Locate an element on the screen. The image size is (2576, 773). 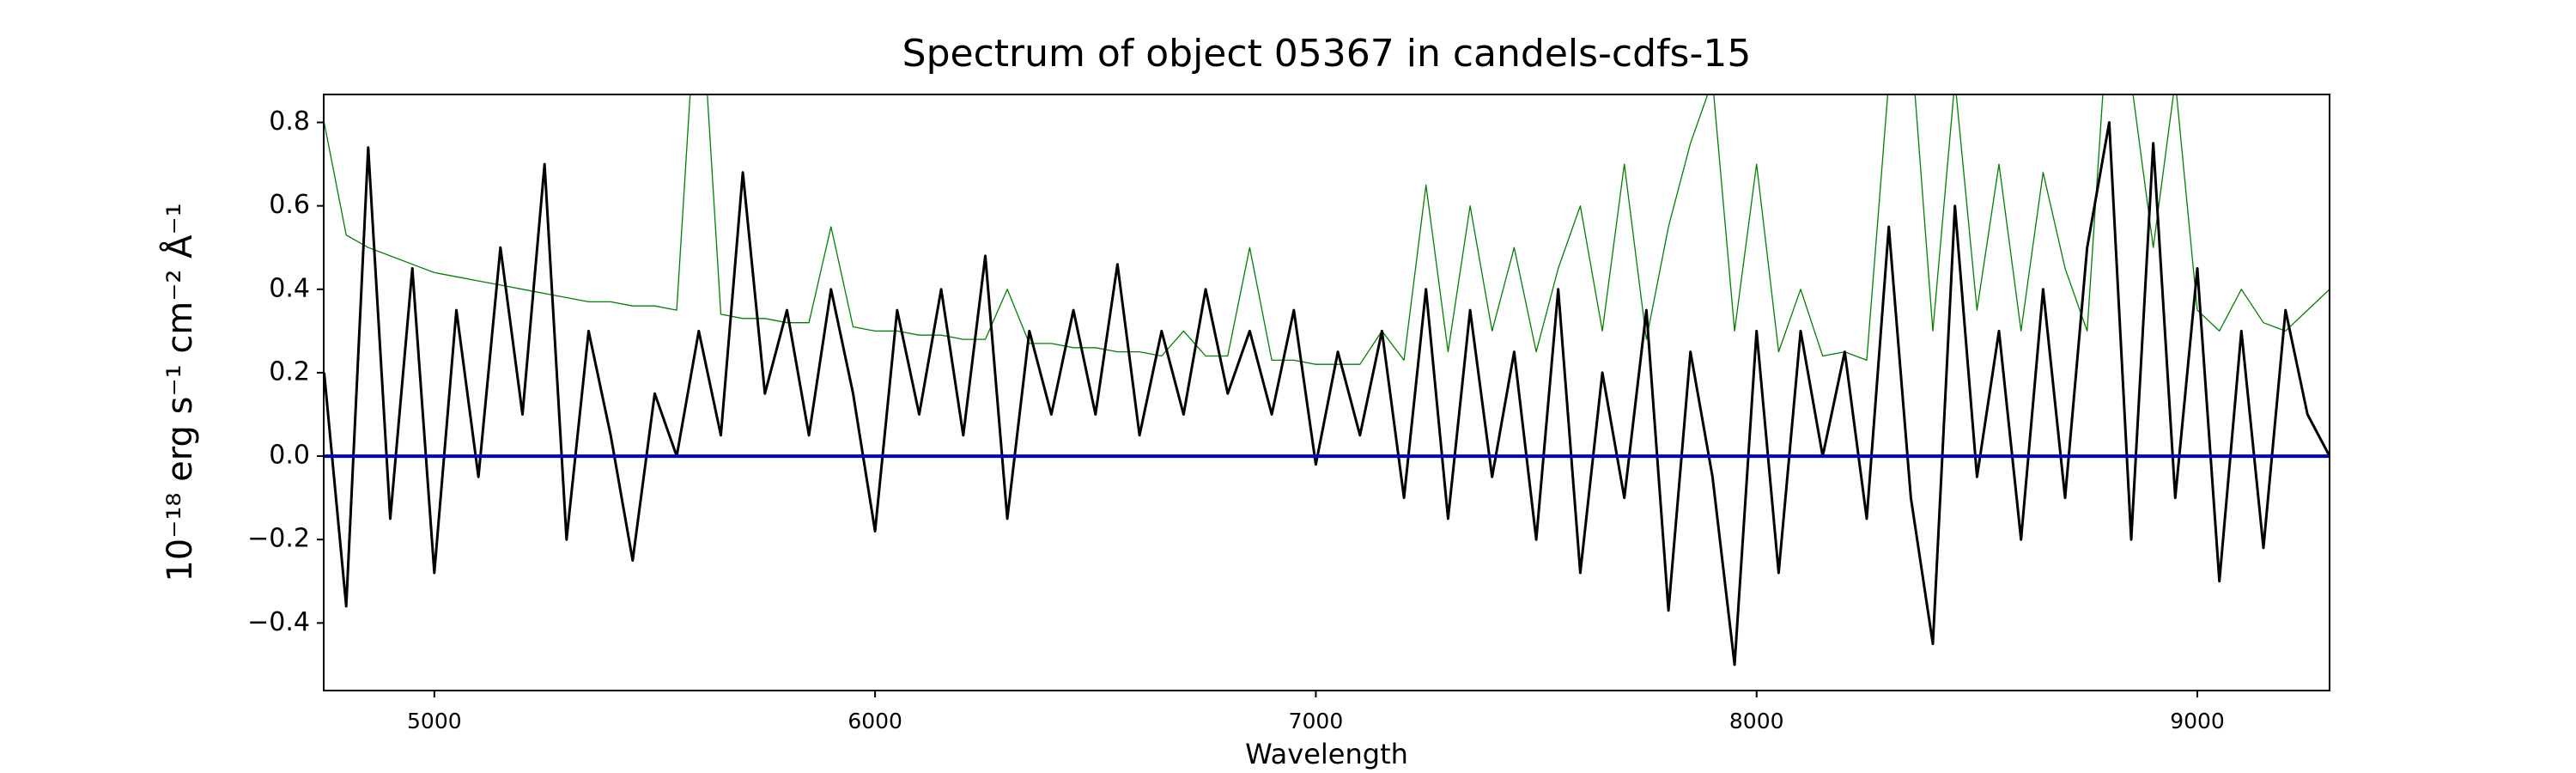
x-tick-label: 6000 is located at coordinates (875, 721).